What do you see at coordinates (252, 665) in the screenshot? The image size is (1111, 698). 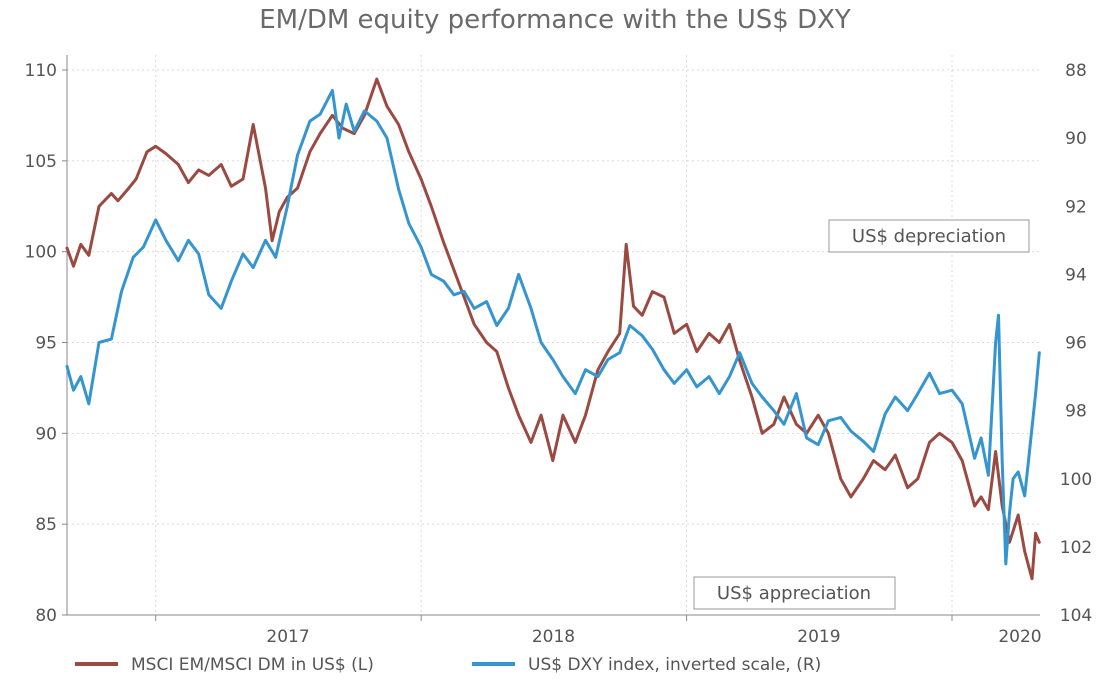 I see `legend-label-msci: MSCI EM/MSCI DM in US$ (L)` at bounding box center [252, 665].